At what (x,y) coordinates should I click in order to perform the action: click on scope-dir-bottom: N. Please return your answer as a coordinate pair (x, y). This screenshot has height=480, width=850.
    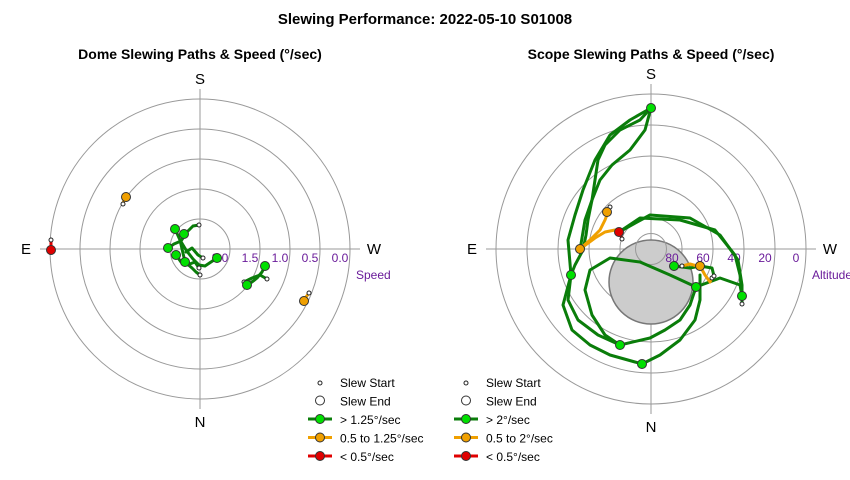
    Looking at the image, I should click on (651, 427).